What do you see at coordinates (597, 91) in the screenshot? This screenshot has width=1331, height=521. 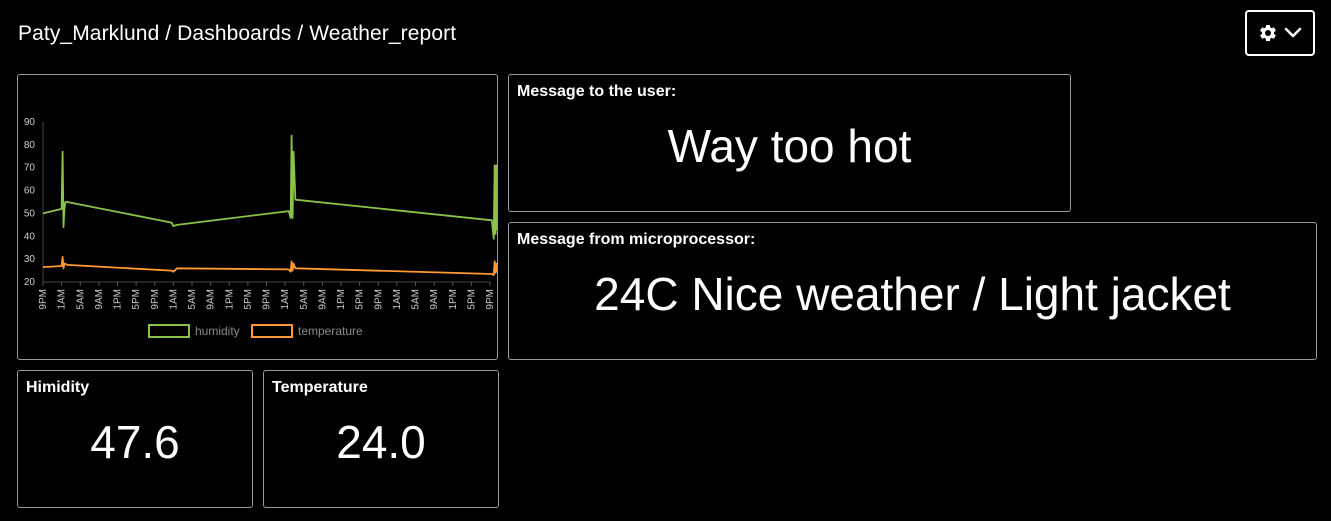 I see `message-user-title: Message to the user:` at bounding box center [597, 91].